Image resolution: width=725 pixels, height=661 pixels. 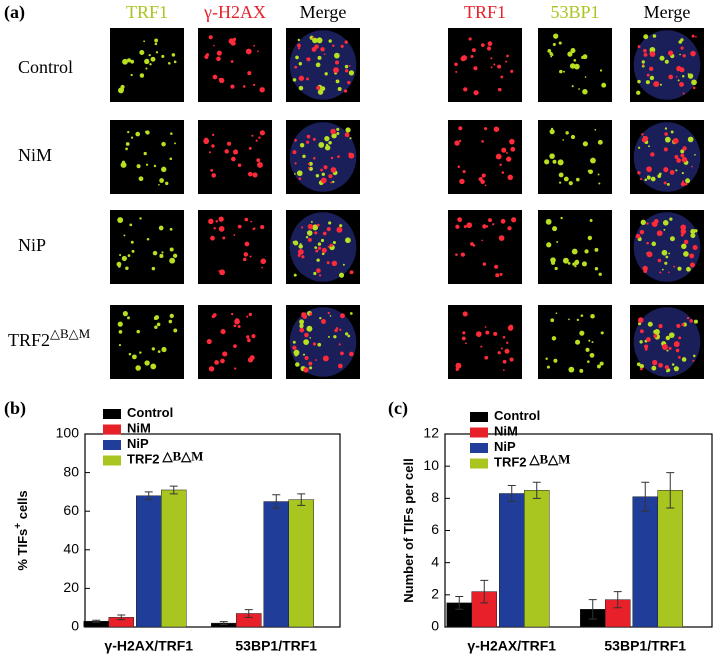 What do you see at coordinates (139, 428) in the screenshot?
I see `legend-label: NiM` at bounding box center [139, 428].